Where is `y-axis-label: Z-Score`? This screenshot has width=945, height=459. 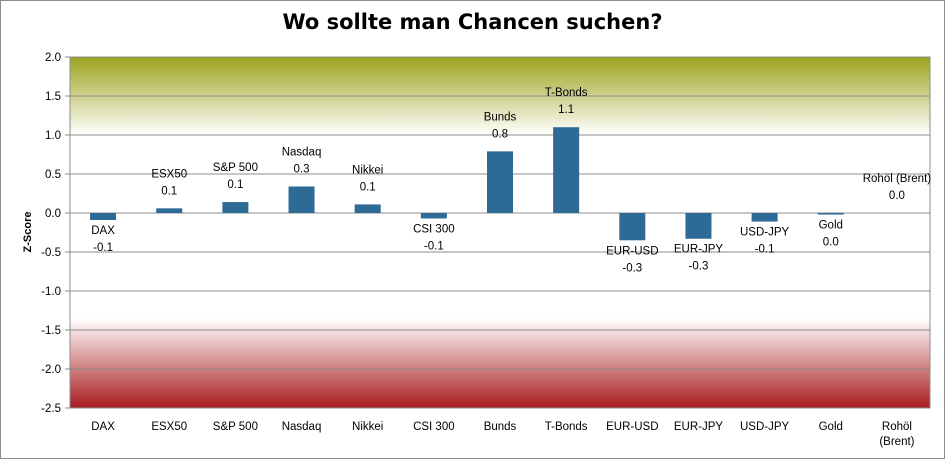 y-axis-label: Z-Score is located at coordinates (28, 232).